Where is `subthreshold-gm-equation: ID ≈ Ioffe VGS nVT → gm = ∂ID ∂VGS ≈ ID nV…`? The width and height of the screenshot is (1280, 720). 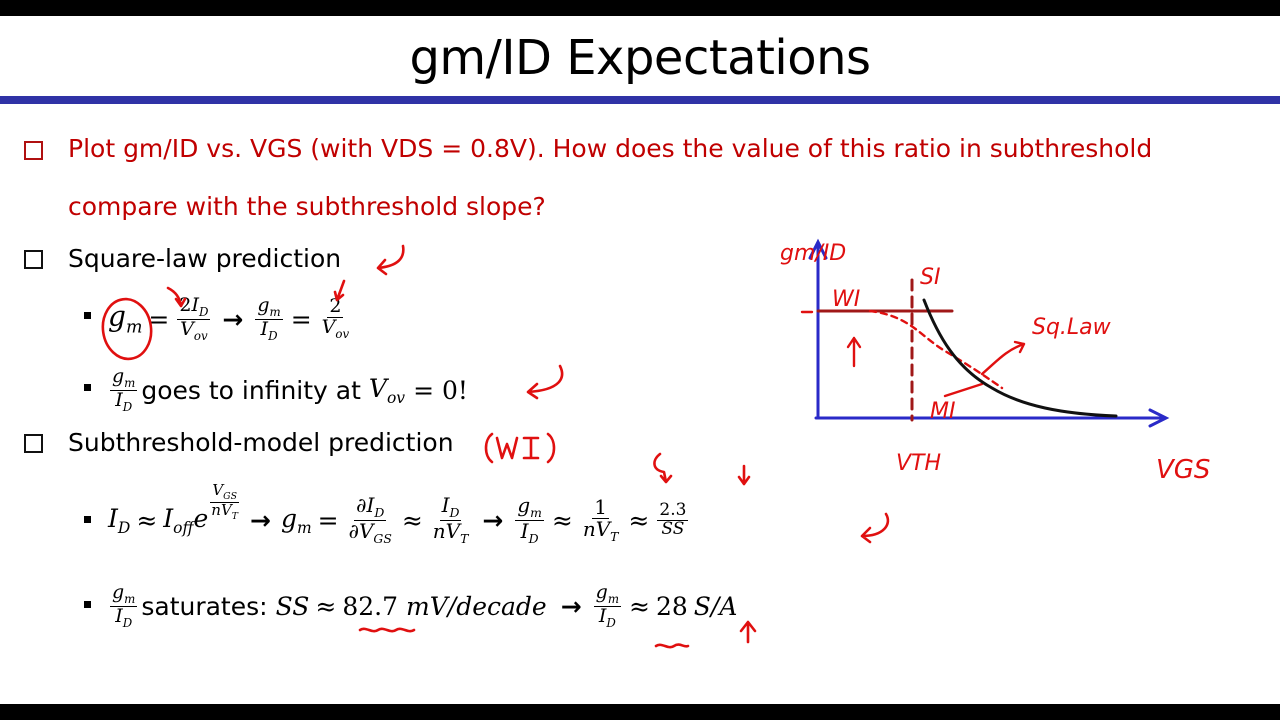 subthreshold-gm-equation: ID ≈ Ioffe VGS nVT → gm = ∂ID ∂VGS ≈ ID nV… is located at coordinates (398, 513).